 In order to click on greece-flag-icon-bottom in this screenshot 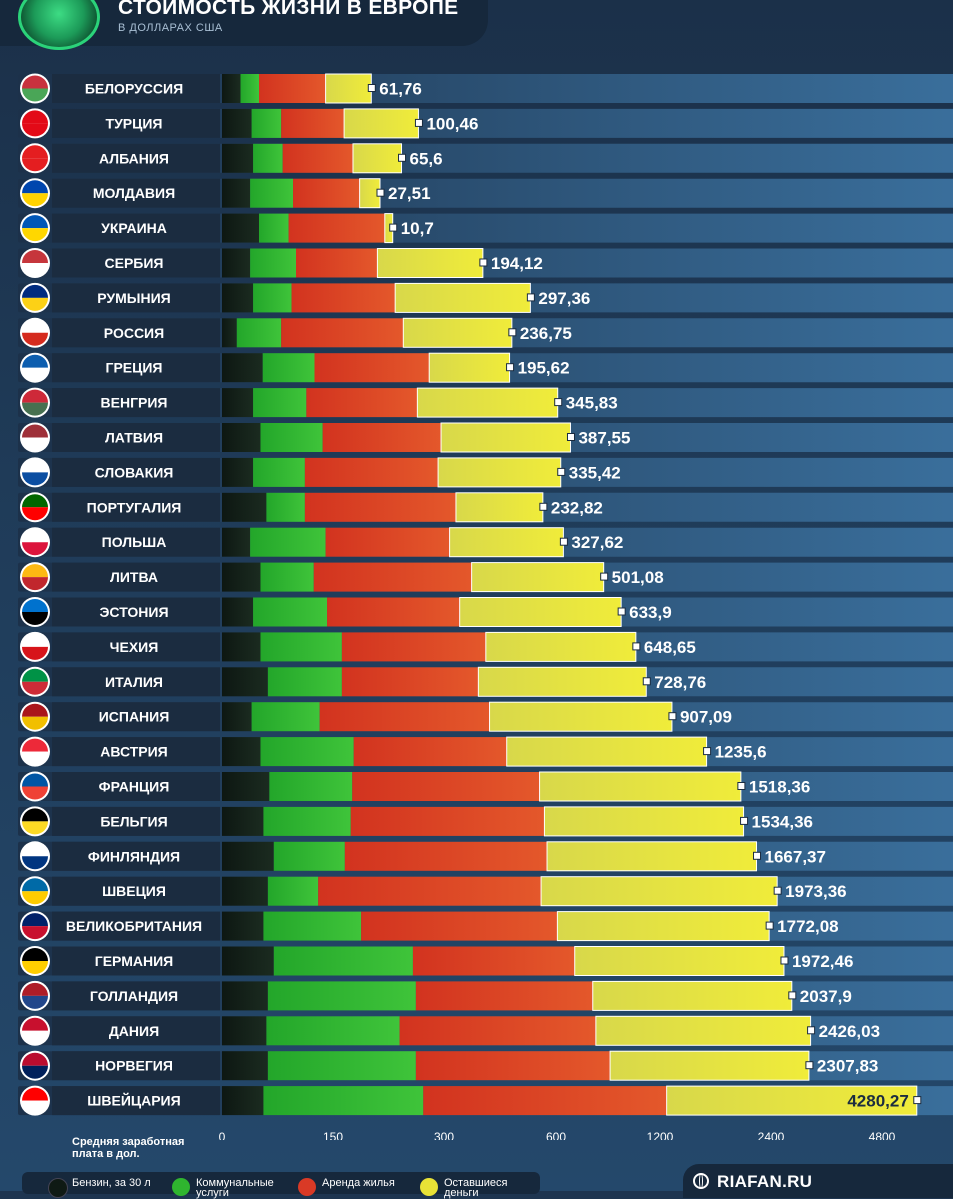, I will do `click(35, 374)`.